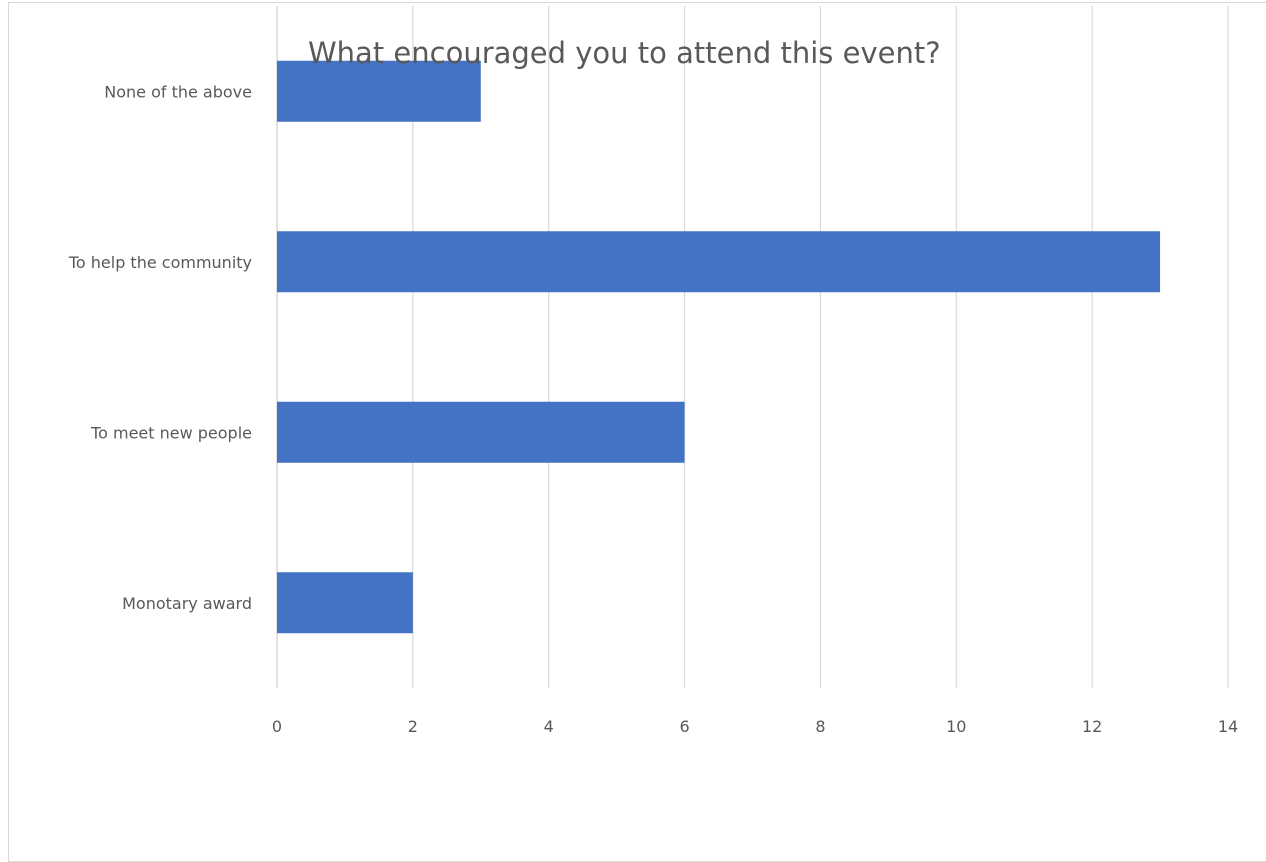 The image size is (1266, 862). What do you see at coordinates (413, 726) in the screenshot?
I see `x-tick-label: 2` at bounding box center [413, 726].